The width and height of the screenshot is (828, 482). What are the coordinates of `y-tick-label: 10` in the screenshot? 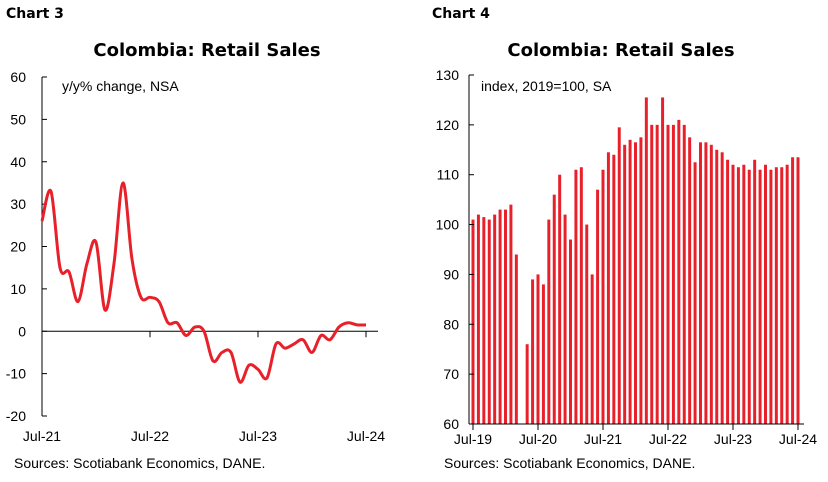 It's located at (18, 289).